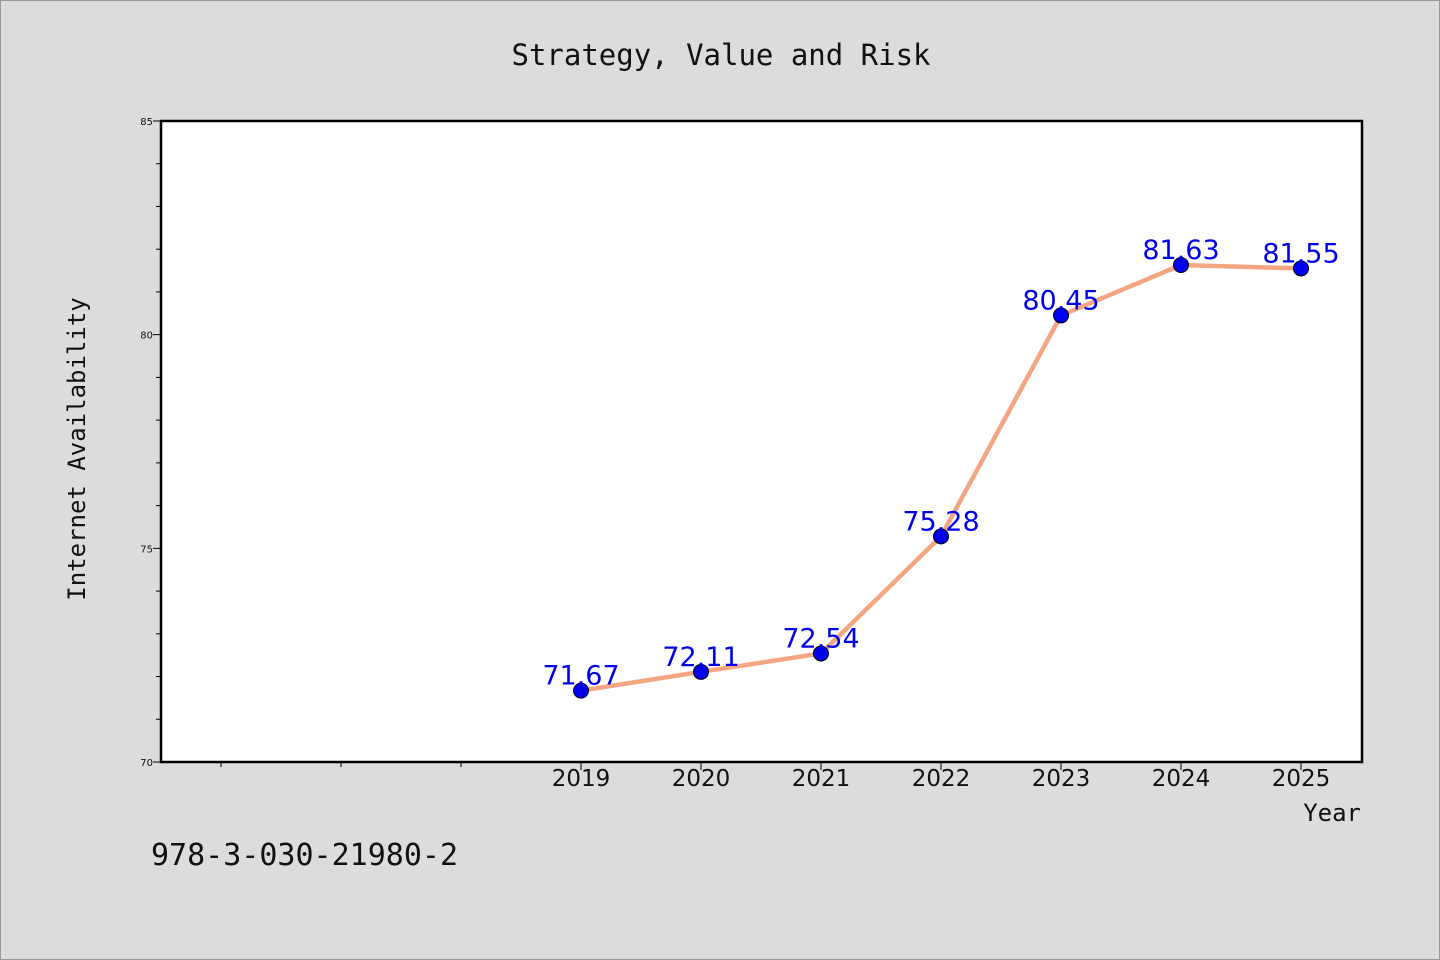 The image size is (1440, 960). Describe the element at coordinates (1300, 253) in the screenshot. I see `data-label: 81.55` at that location.